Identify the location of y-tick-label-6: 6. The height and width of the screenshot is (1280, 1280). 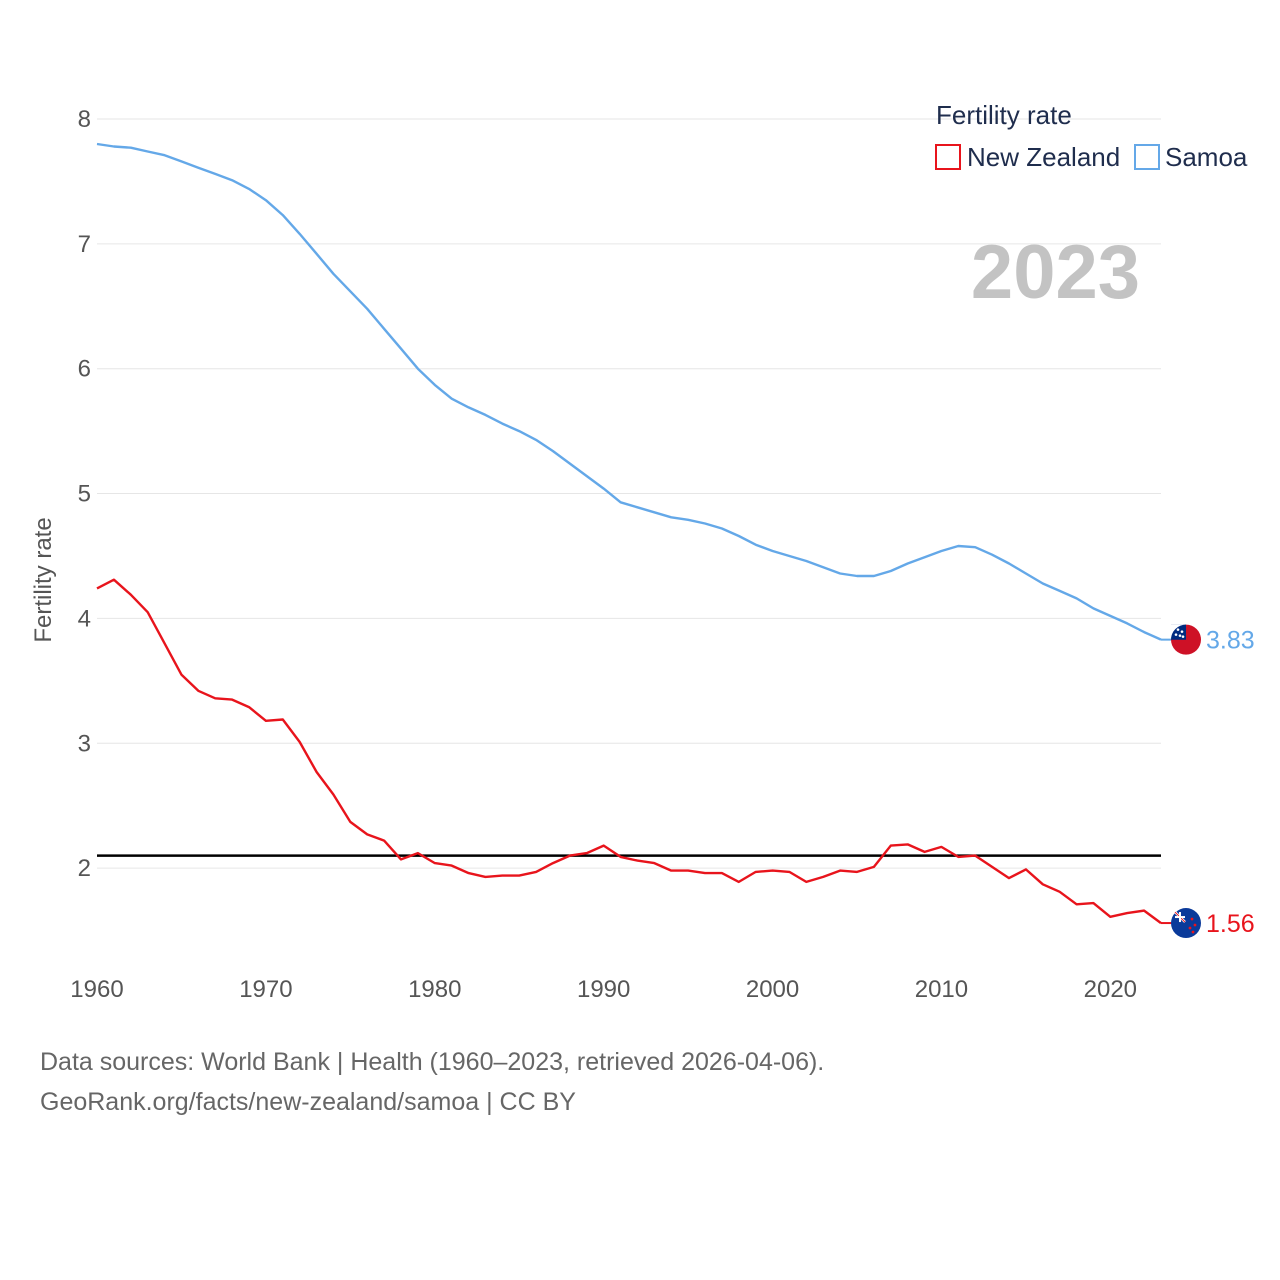
(84, 369).